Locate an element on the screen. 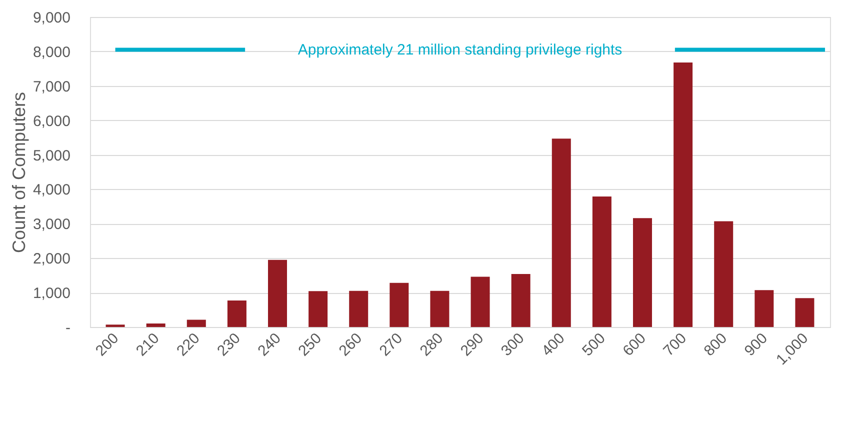 The height and width of the screenshot is (421, 862). x-tick-label: 220 is located at coordinates (189, 345).